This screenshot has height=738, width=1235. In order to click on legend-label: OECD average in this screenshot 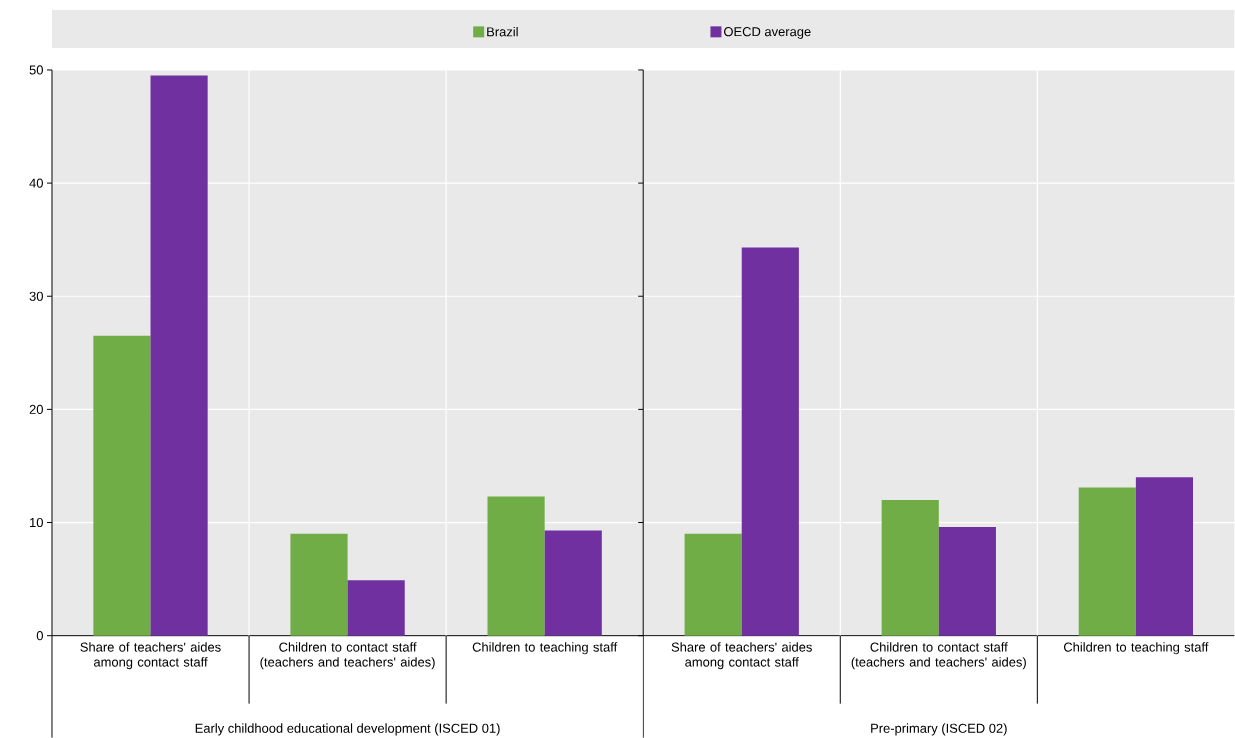, I will do `click(767, 33)`.